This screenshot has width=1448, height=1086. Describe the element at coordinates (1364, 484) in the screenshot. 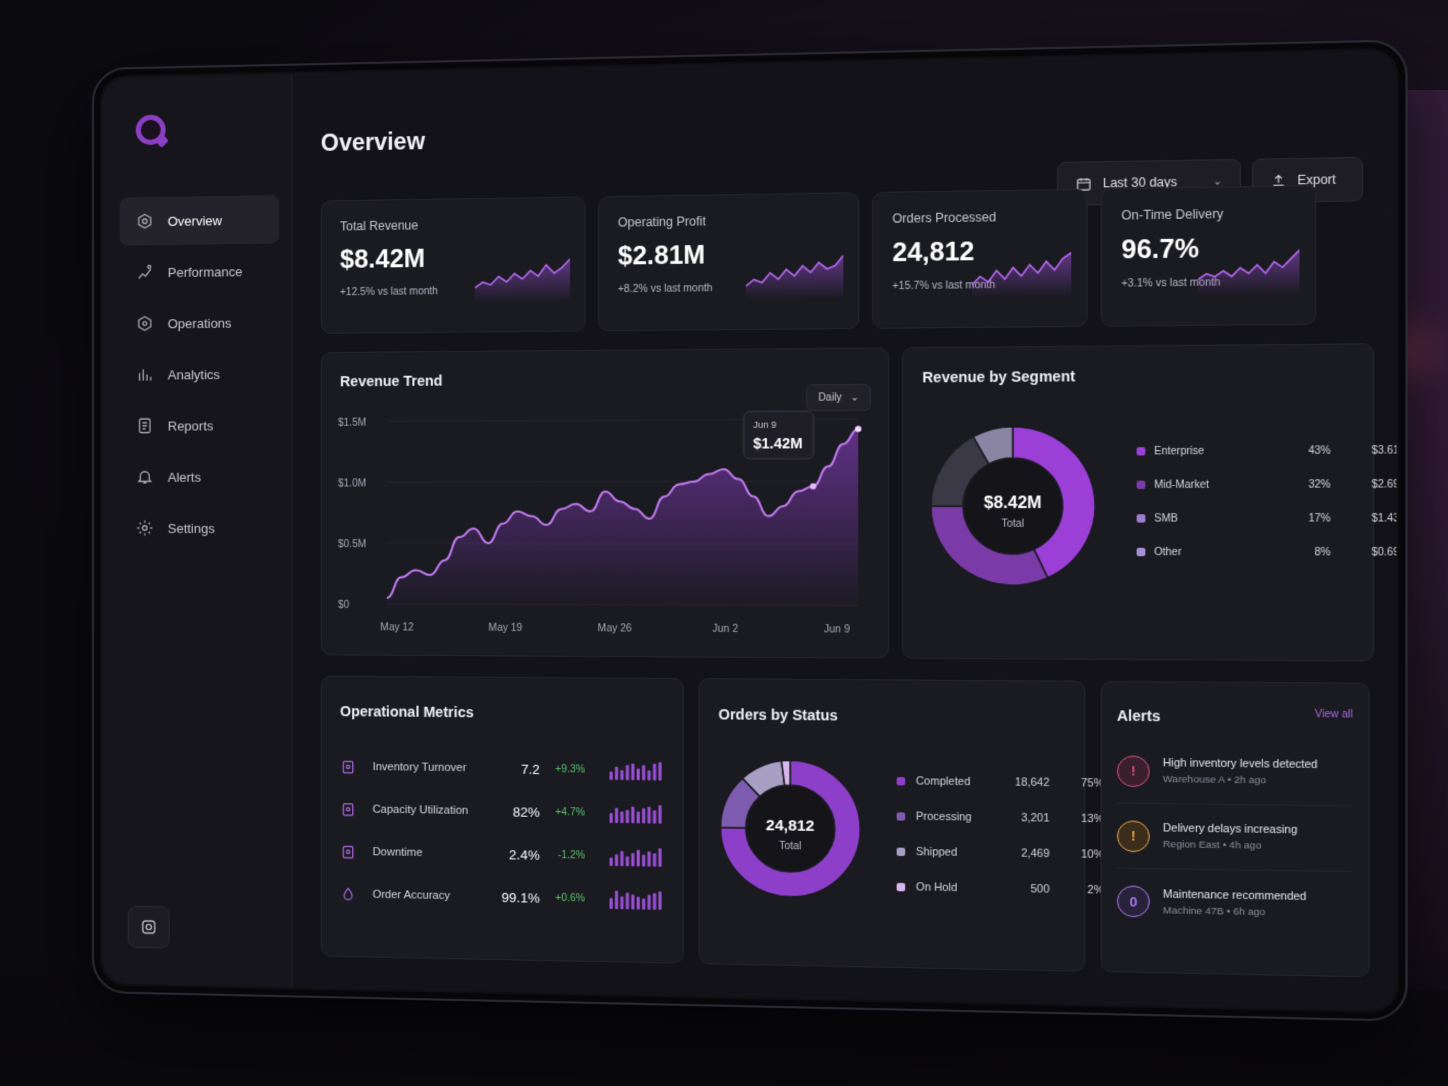

I see `legend-amount: $2.69M` at that location.